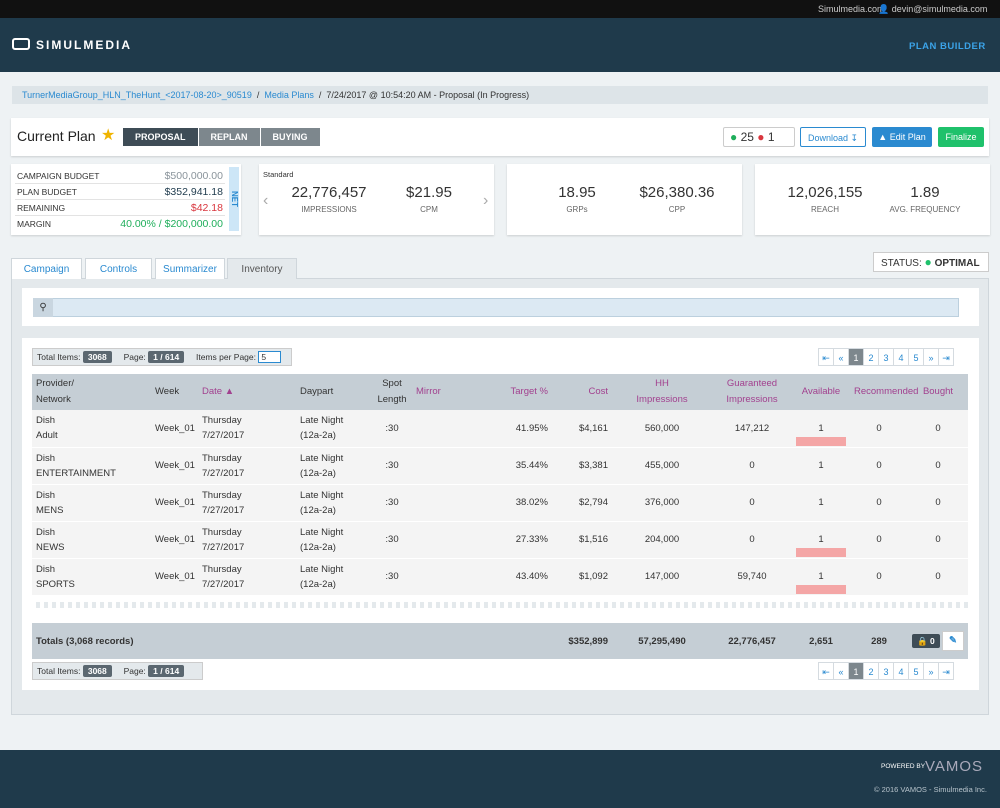  Describe the element at coordinates (582, 392) in the screenshot. I see `header-cell: Cost` at that location.